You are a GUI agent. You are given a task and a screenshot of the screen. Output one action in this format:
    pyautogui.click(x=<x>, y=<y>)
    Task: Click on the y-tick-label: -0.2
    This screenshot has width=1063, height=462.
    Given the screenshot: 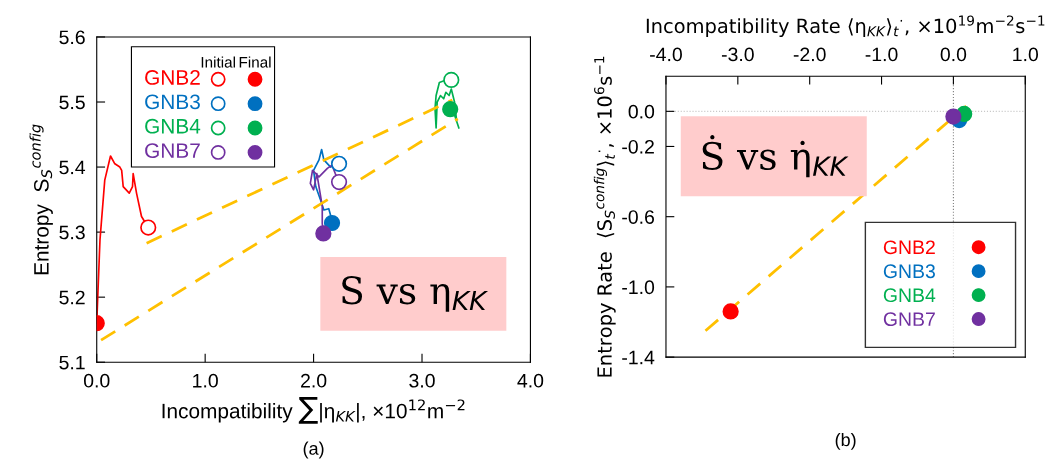 What is the action you would take?
    pyautogui.click(x=638, y=146)
    